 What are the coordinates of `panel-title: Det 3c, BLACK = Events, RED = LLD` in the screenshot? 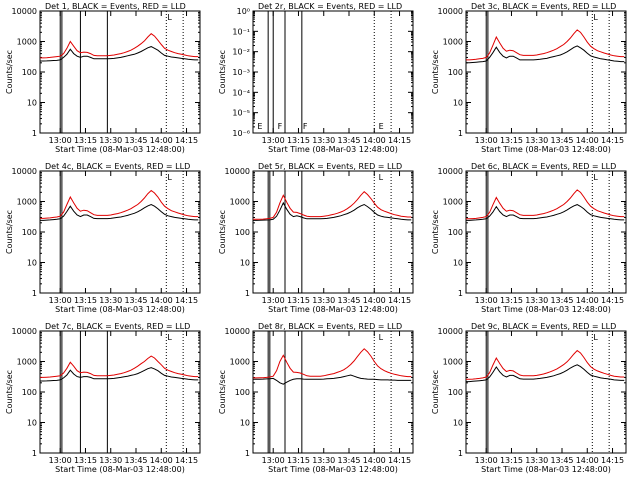 It's located at (543, 6).